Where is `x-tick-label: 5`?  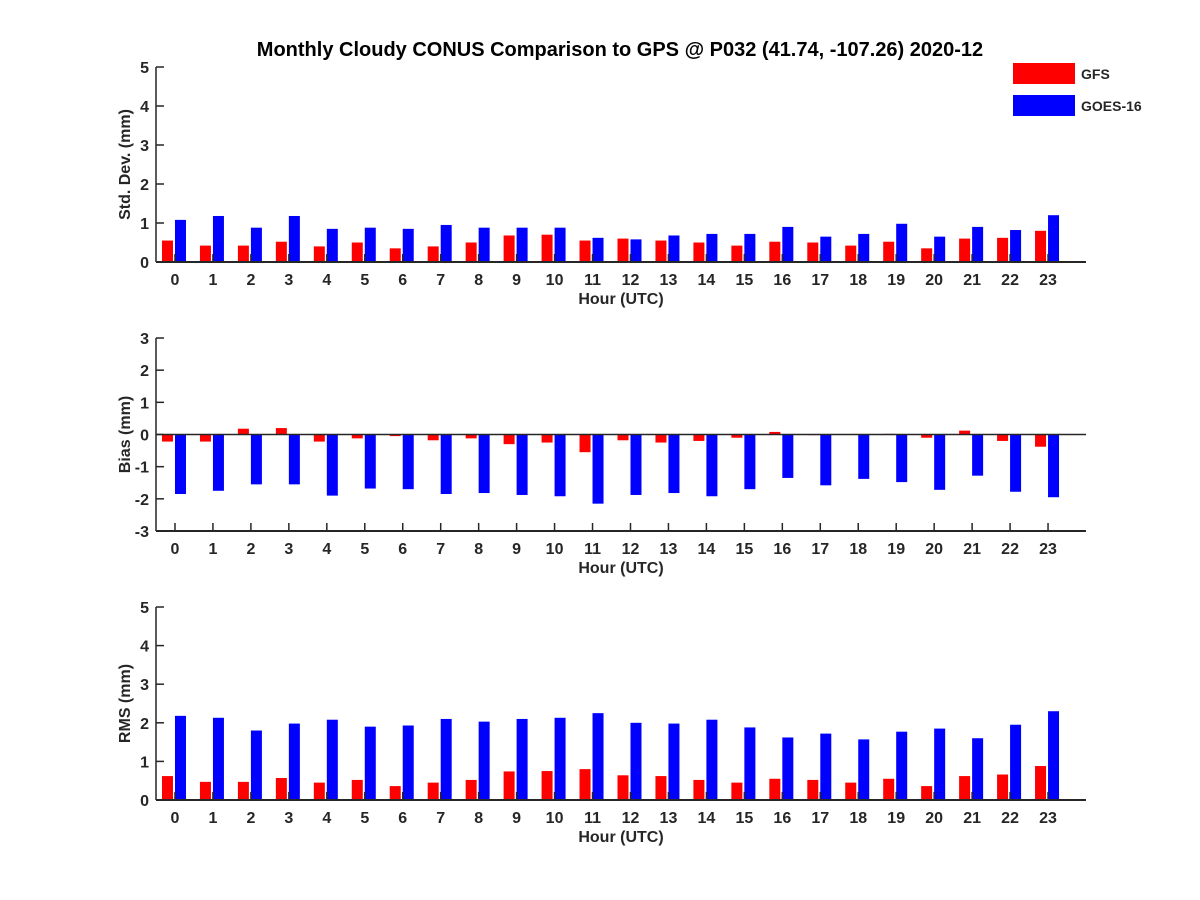
x-tick-label: 5 is located at coordinates (364, 549).